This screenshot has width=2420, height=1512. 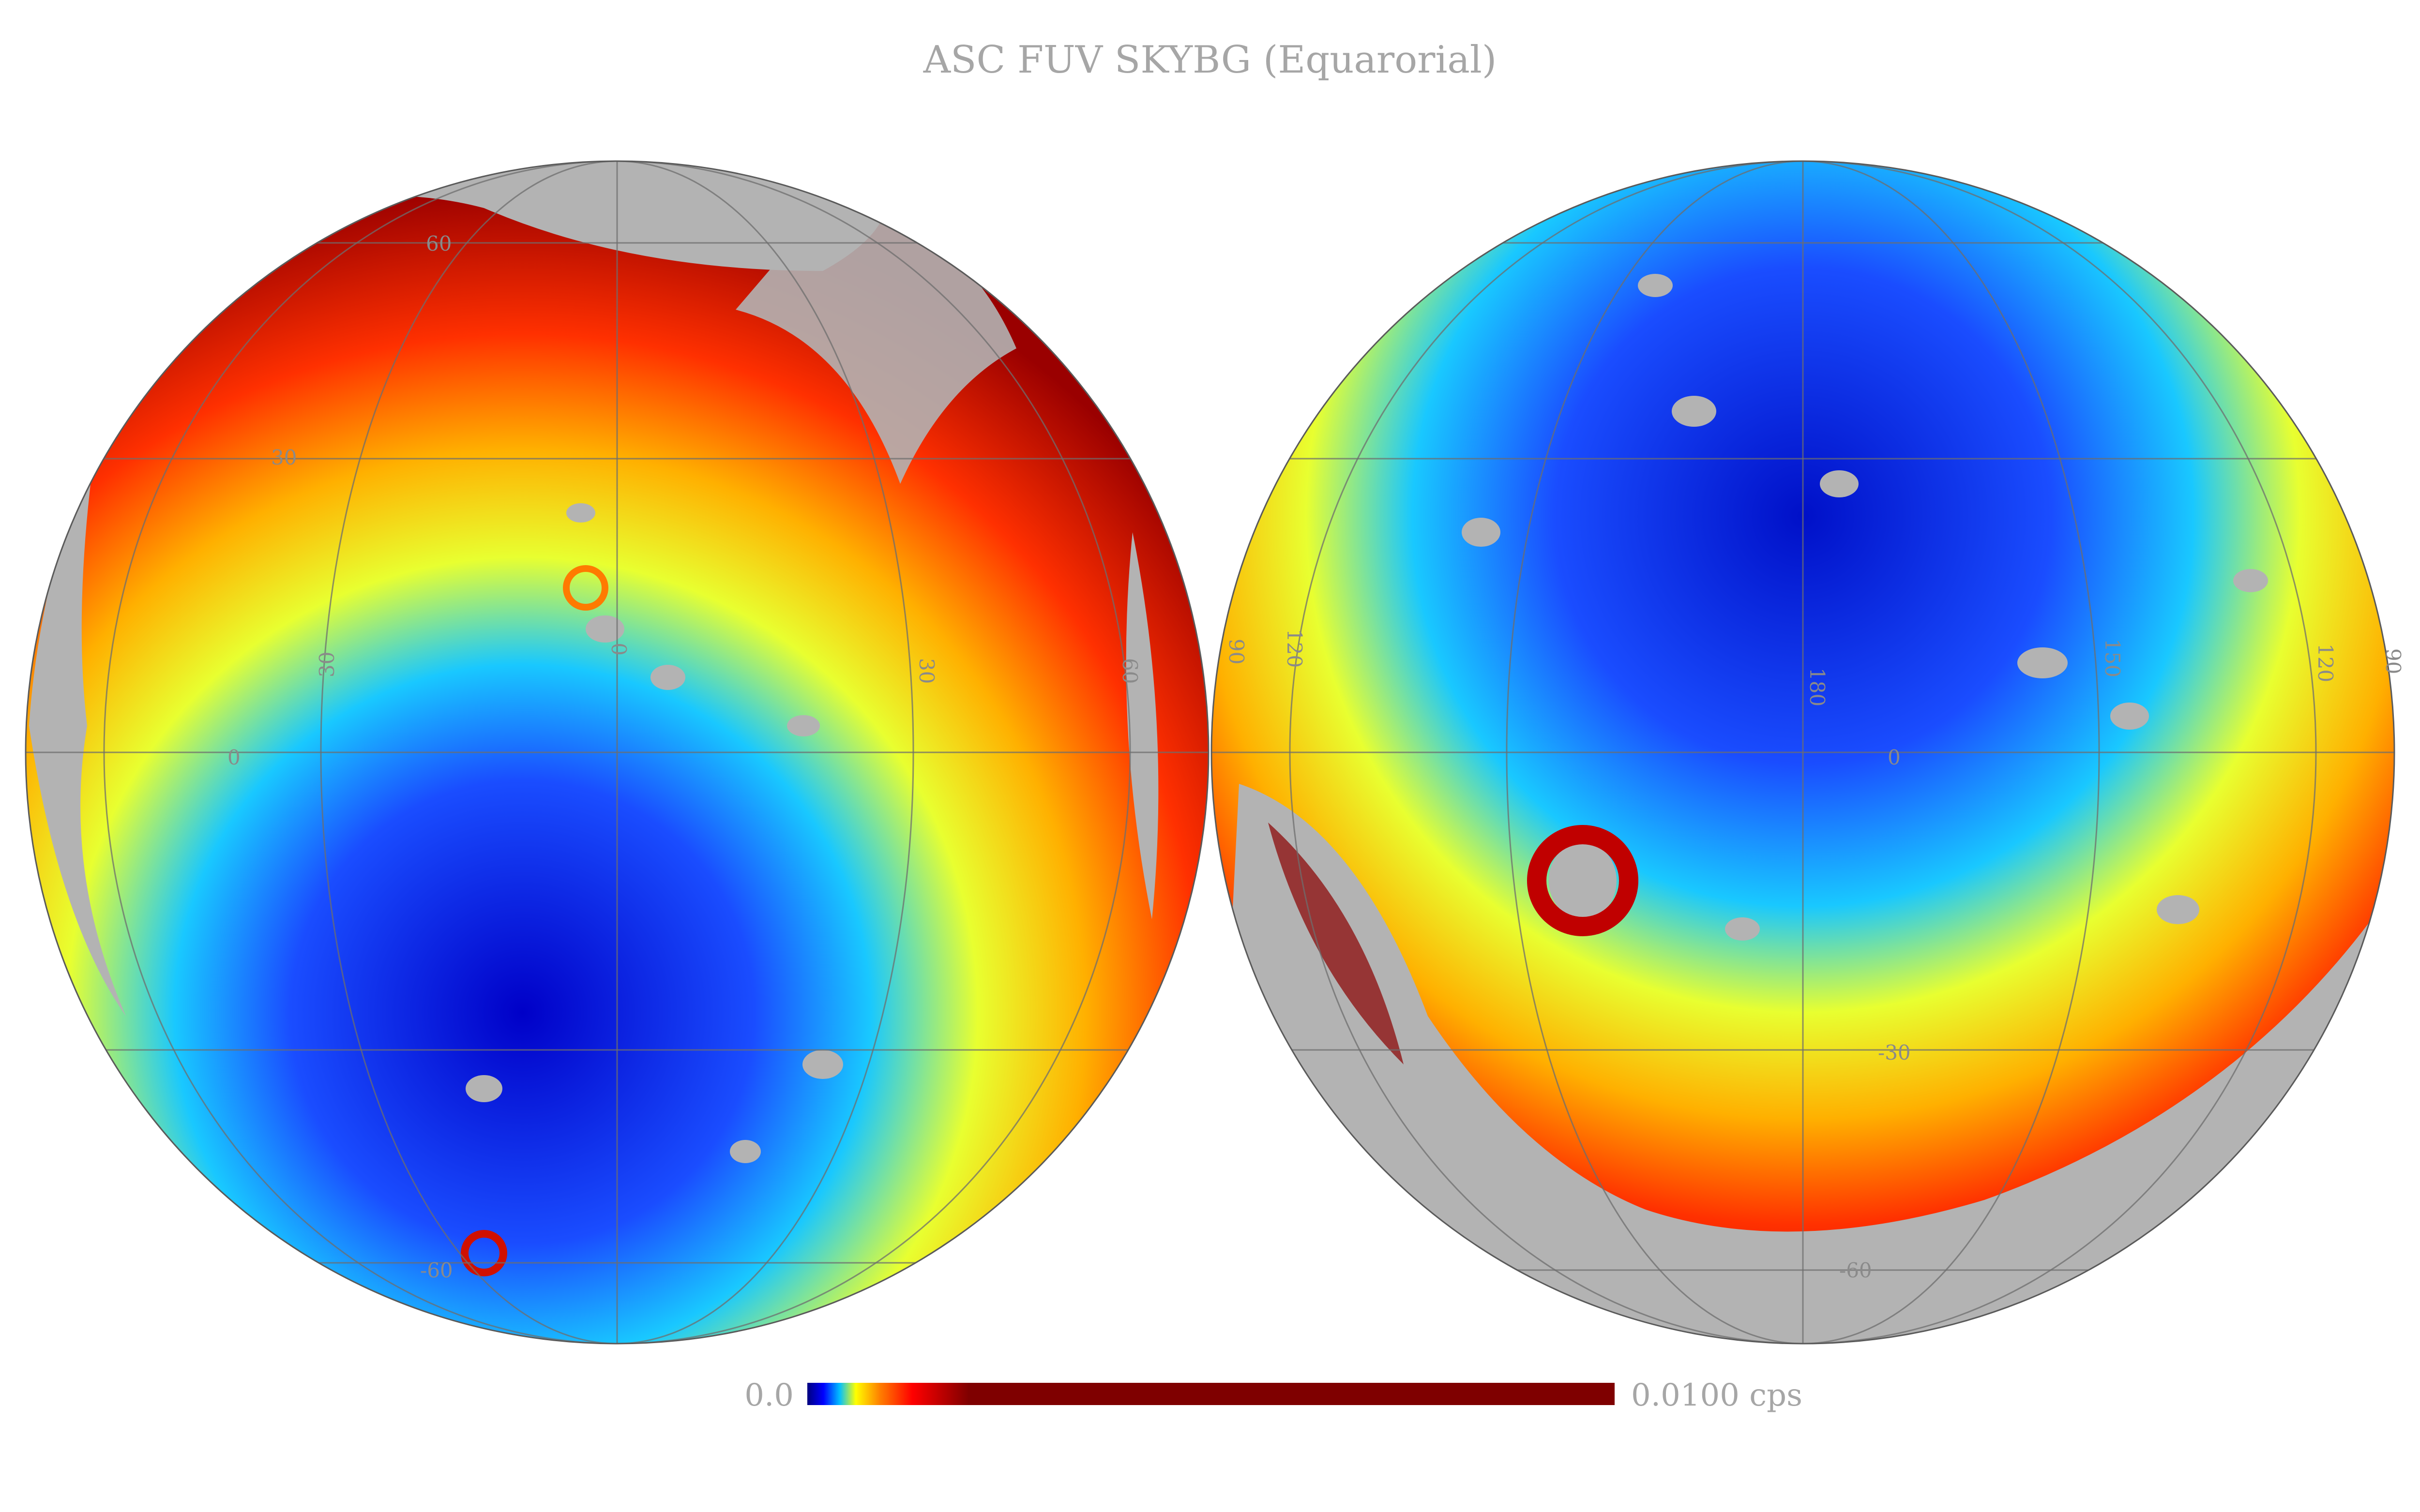 What do you see at coordinates (1211, 1394) in the screenshot?
I see `colorbar-gradient` at bounding box center [1211, 1394].